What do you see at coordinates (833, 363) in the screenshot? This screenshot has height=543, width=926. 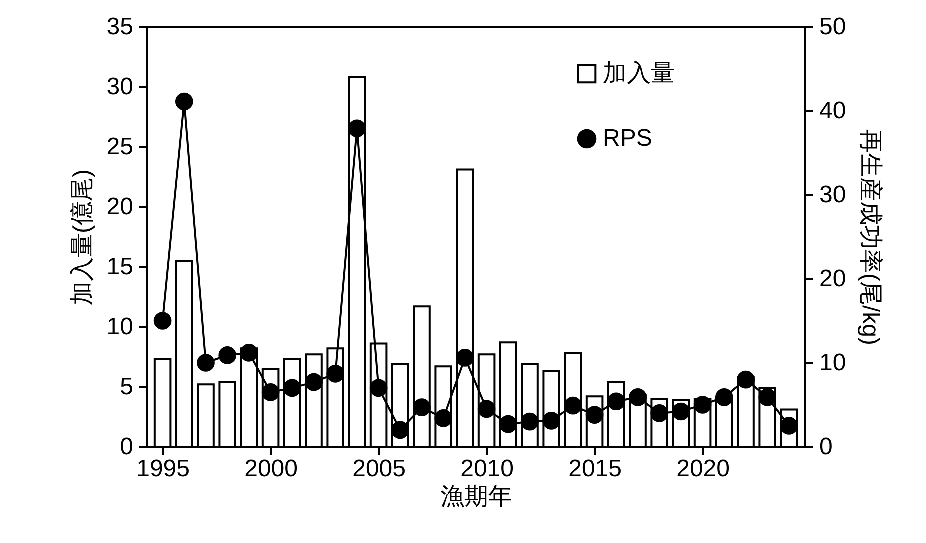 I see `y2-tick-label: 10` at bounding box center [833, 363].